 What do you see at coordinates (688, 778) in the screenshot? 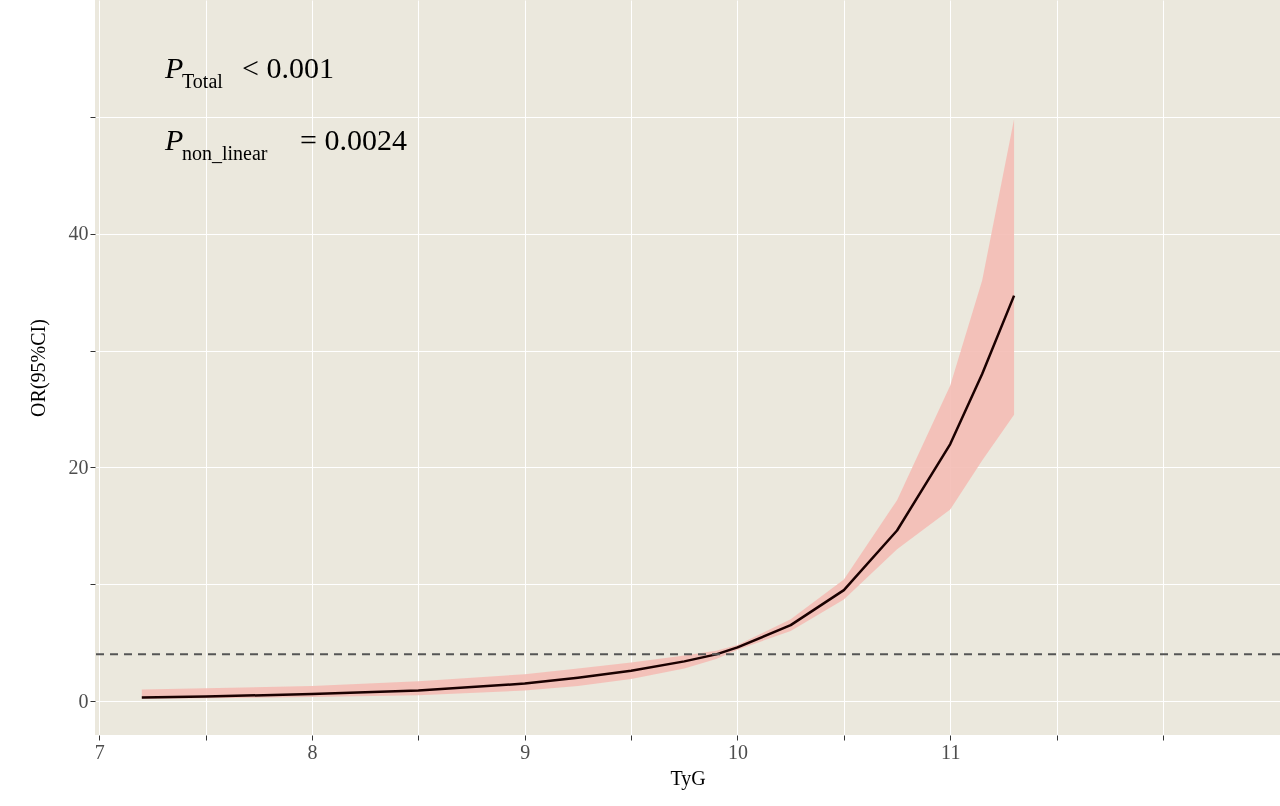
I see `x-axis-title: TyG` at bounding box center [688, 778].